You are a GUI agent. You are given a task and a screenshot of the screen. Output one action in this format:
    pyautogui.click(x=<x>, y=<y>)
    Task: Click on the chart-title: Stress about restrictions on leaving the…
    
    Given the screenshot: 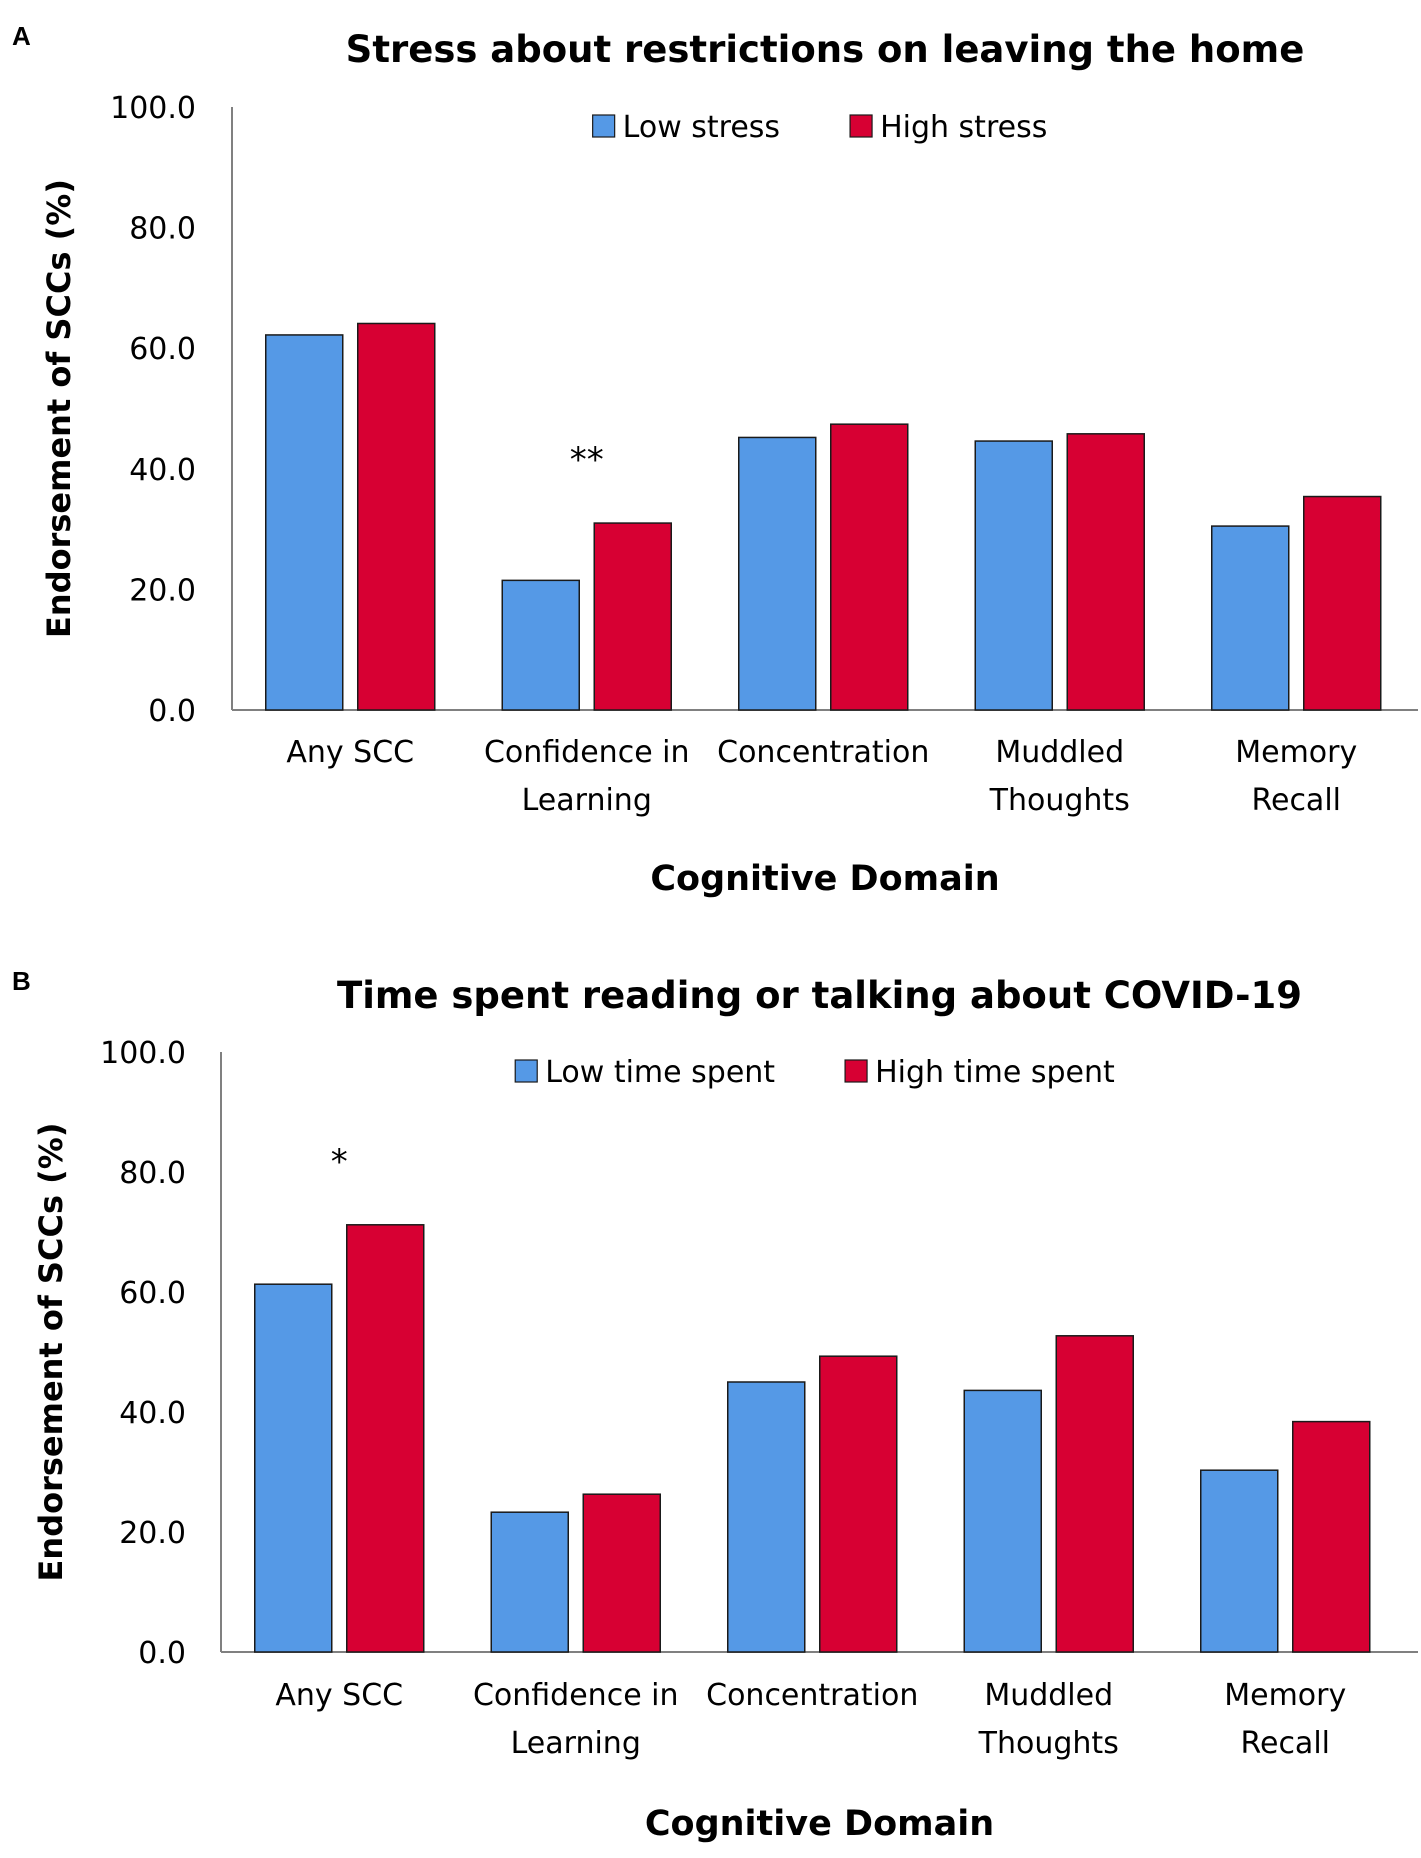 What is the action you would take?
    pyautogui.click(x=825, y=49)
    